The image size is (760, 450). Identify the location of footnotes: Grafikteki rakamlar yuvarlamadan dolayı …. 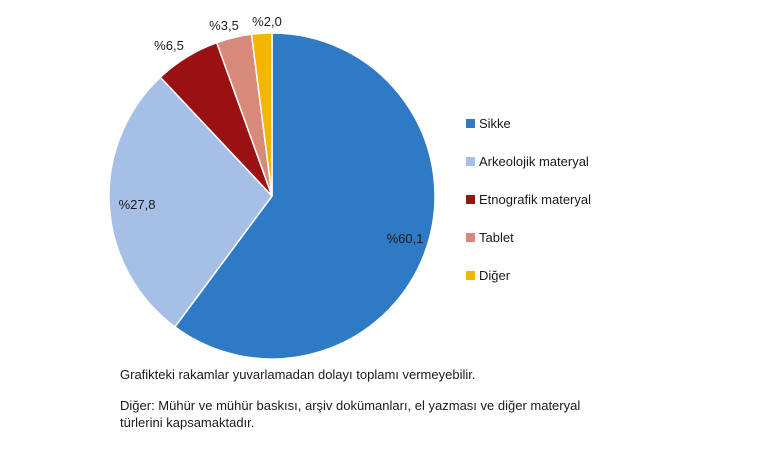
(360, 405).